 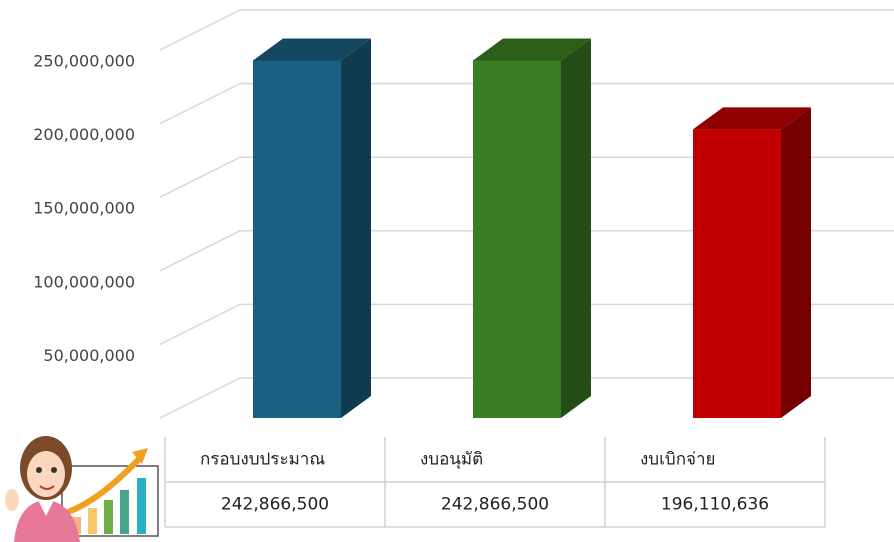 What do you see at coordinates (84, 208) in the screenshot?
I see `y-tick-label: 150,000,000` at bounding box center [84, 208].